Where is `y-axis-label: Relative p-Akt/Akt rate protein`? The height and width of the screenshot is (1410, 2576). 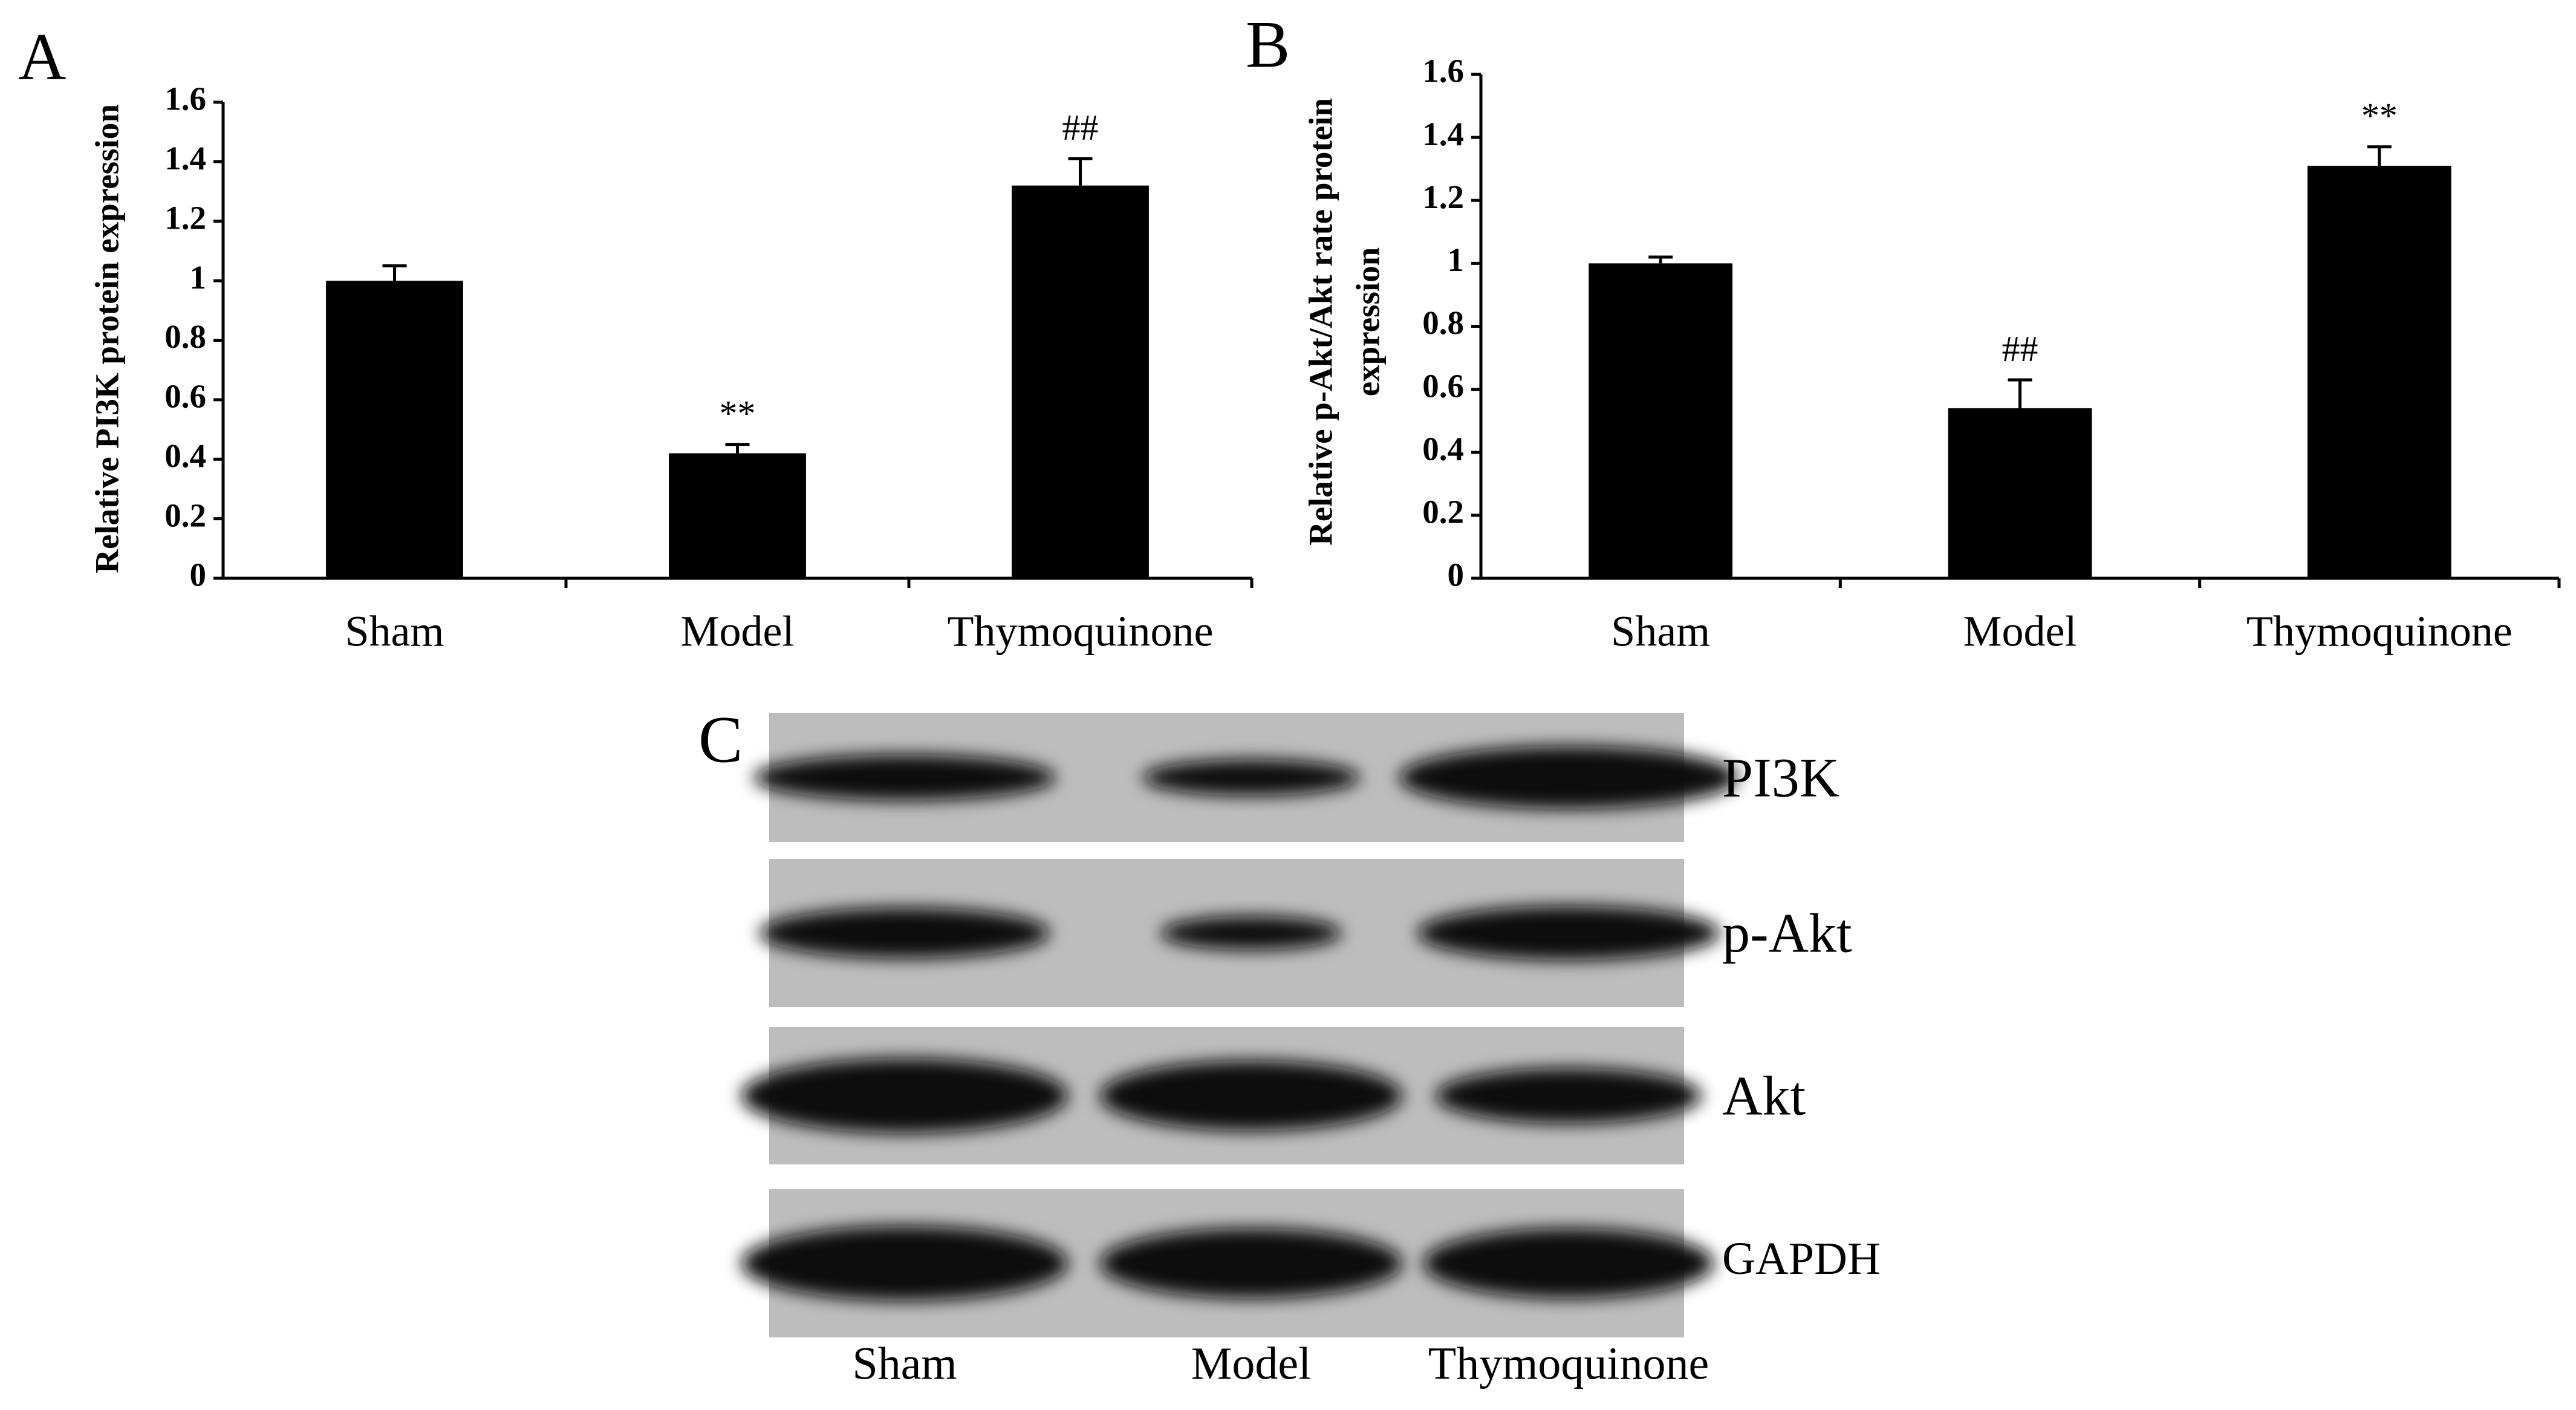
y-axis-label: Relative p-Akt/Akt rate protein is located at coordinates (1321, 322).